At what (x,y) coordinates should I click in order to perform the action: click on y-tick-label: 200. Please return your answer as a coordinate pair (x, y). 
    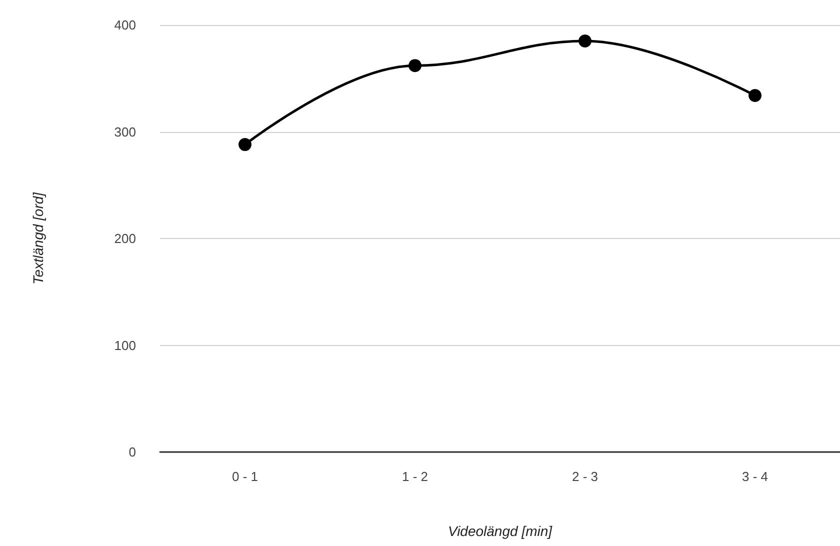
    Looking at the image, I should click on (125, 238).